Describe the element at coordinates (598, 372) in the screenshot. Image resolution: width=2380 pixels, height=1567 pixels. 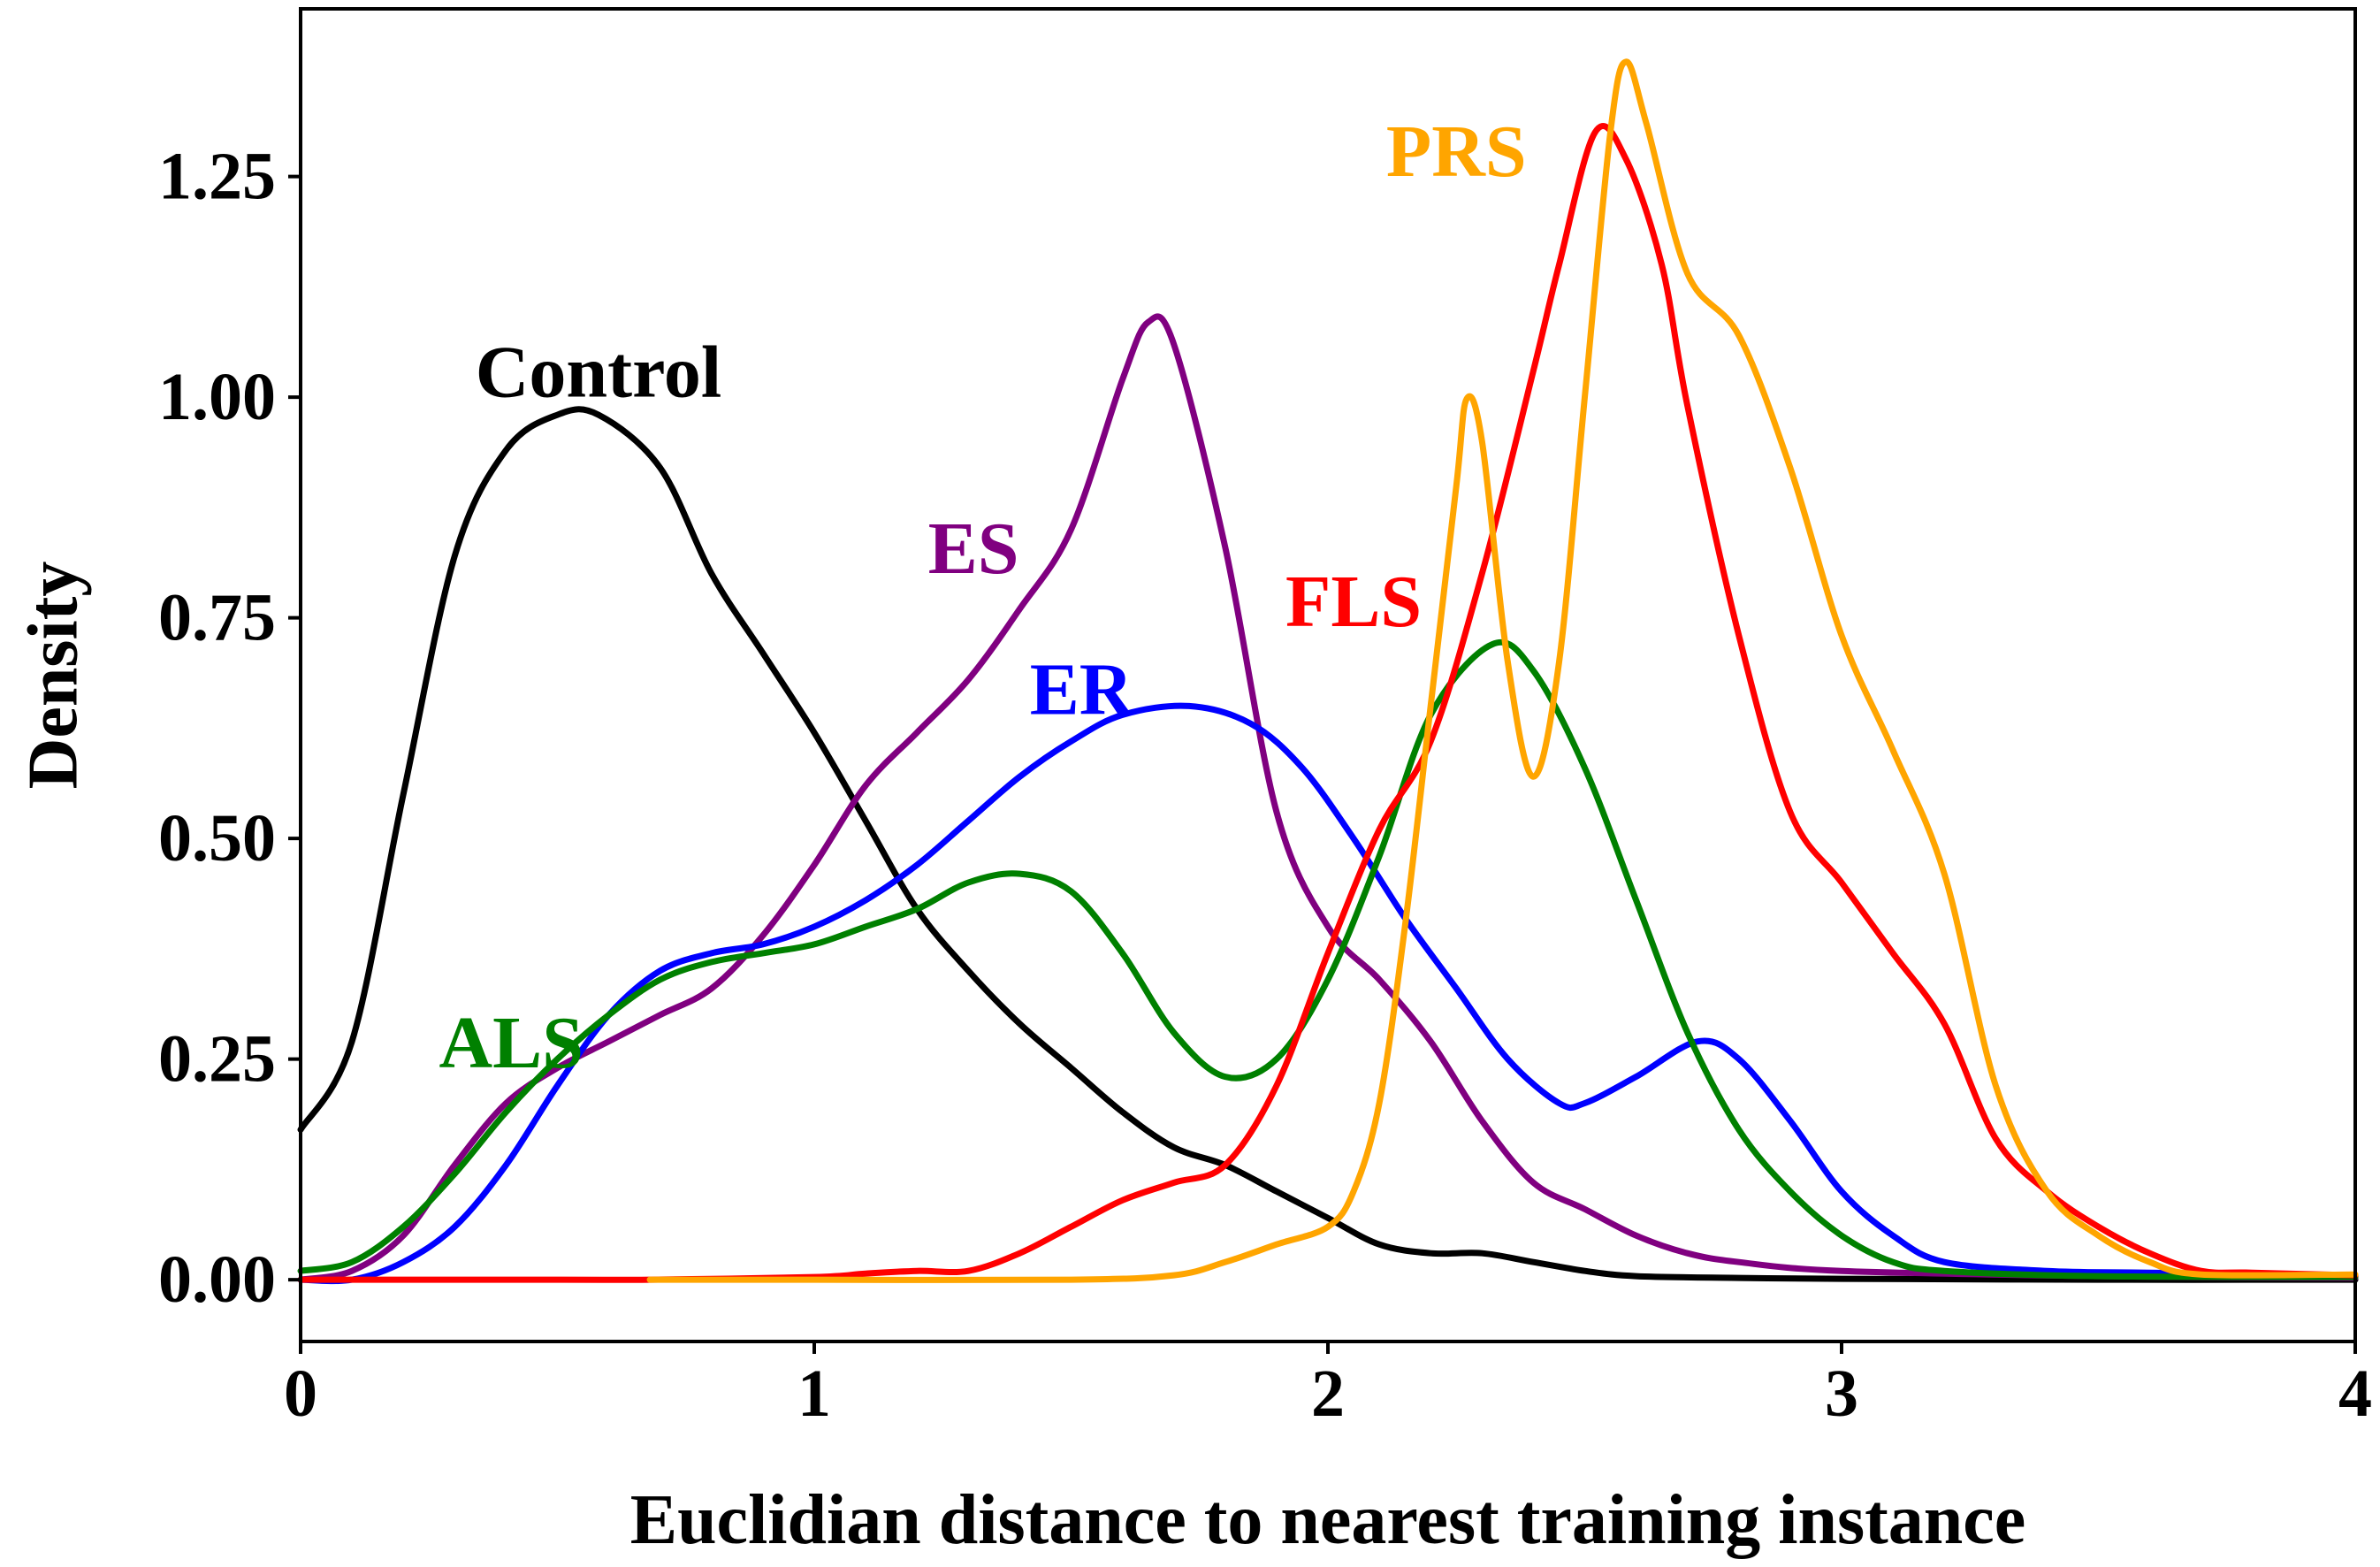
I see `series-label-control: Control` at that location.